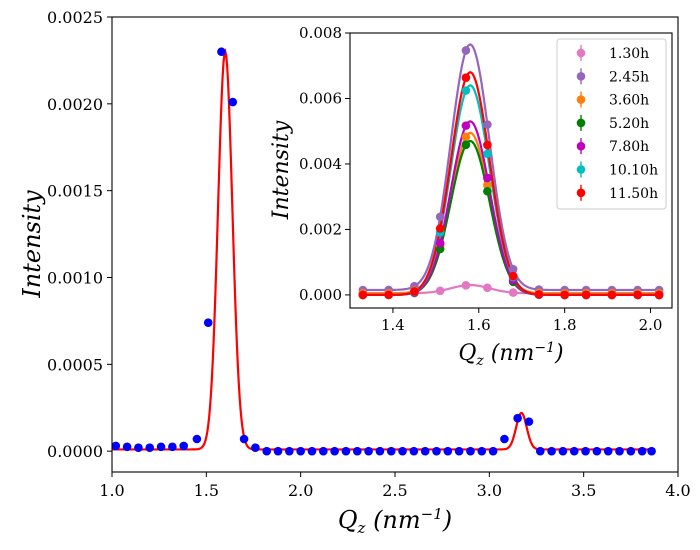 Image resolution: width=700 pixels, height=550 pixels. I want to click on legend-entry: 11.50h, so click(617, 193).